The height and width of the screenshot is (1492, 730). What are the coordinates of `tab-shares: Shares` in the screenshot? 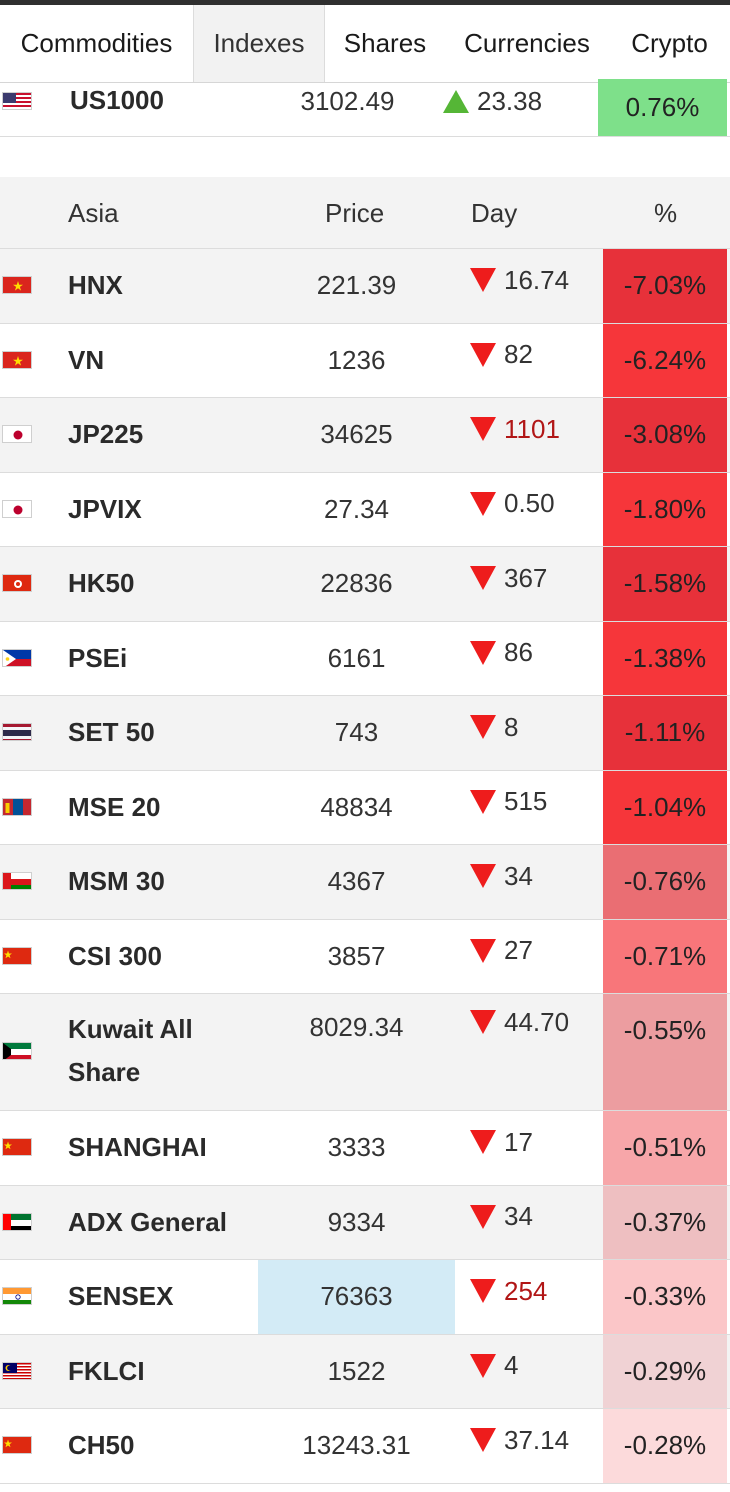 It's located at (385, 43).